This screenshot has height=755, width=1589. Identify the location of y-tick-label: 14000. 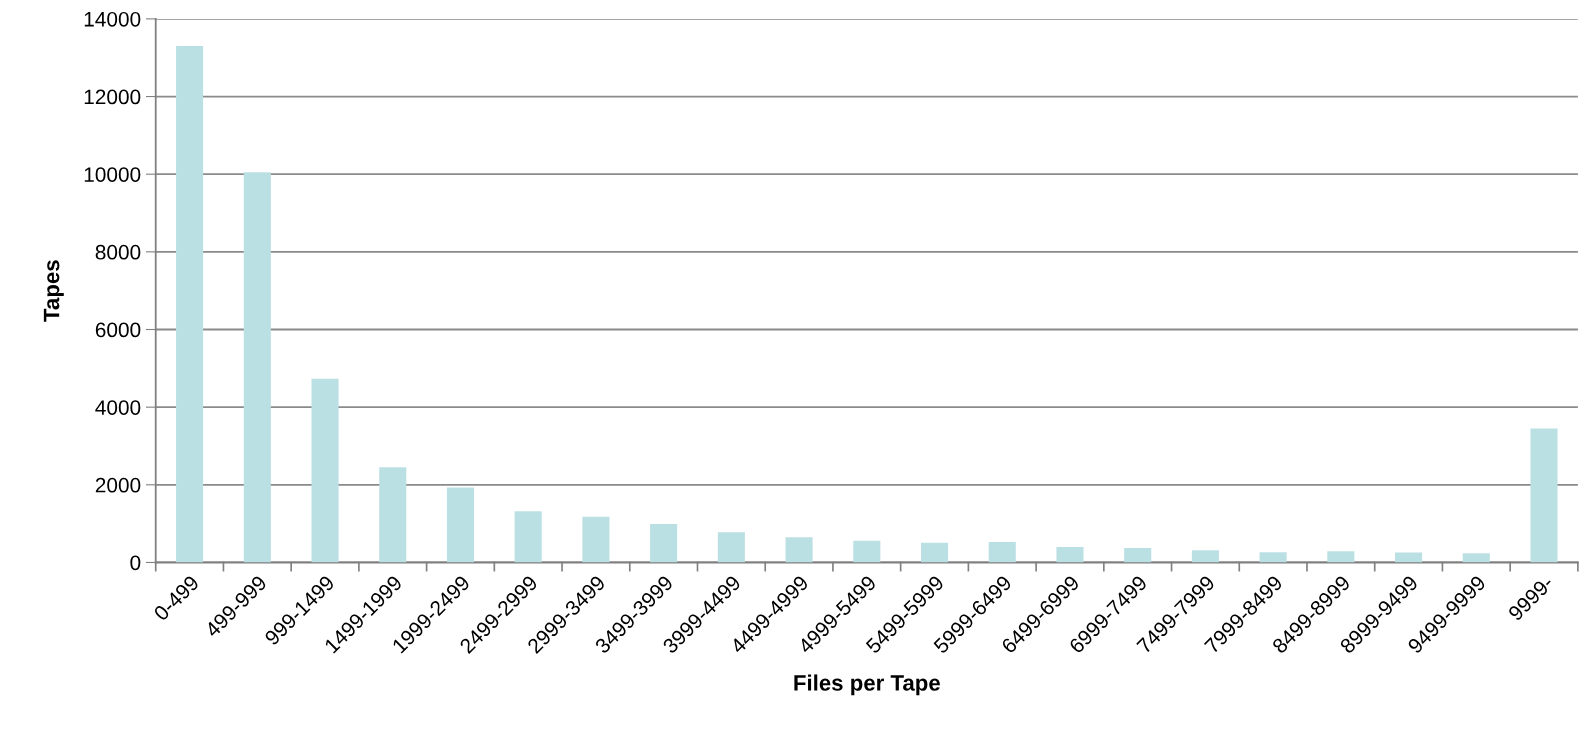
(112, 19).